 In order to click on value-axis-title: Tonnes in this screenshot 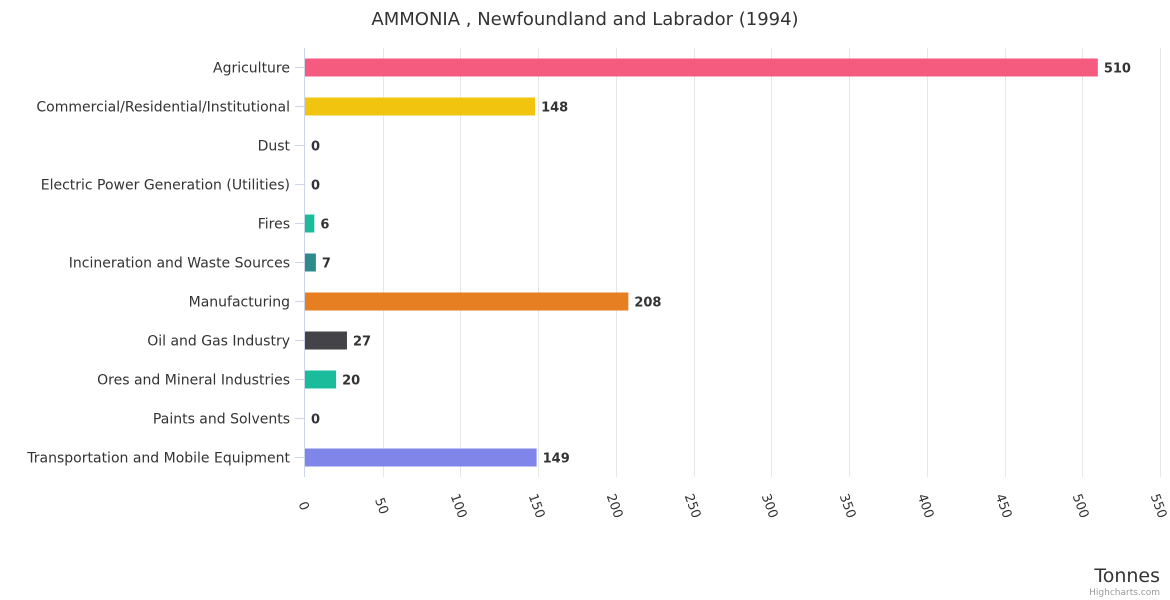, I will do `click(1126, 576)`.